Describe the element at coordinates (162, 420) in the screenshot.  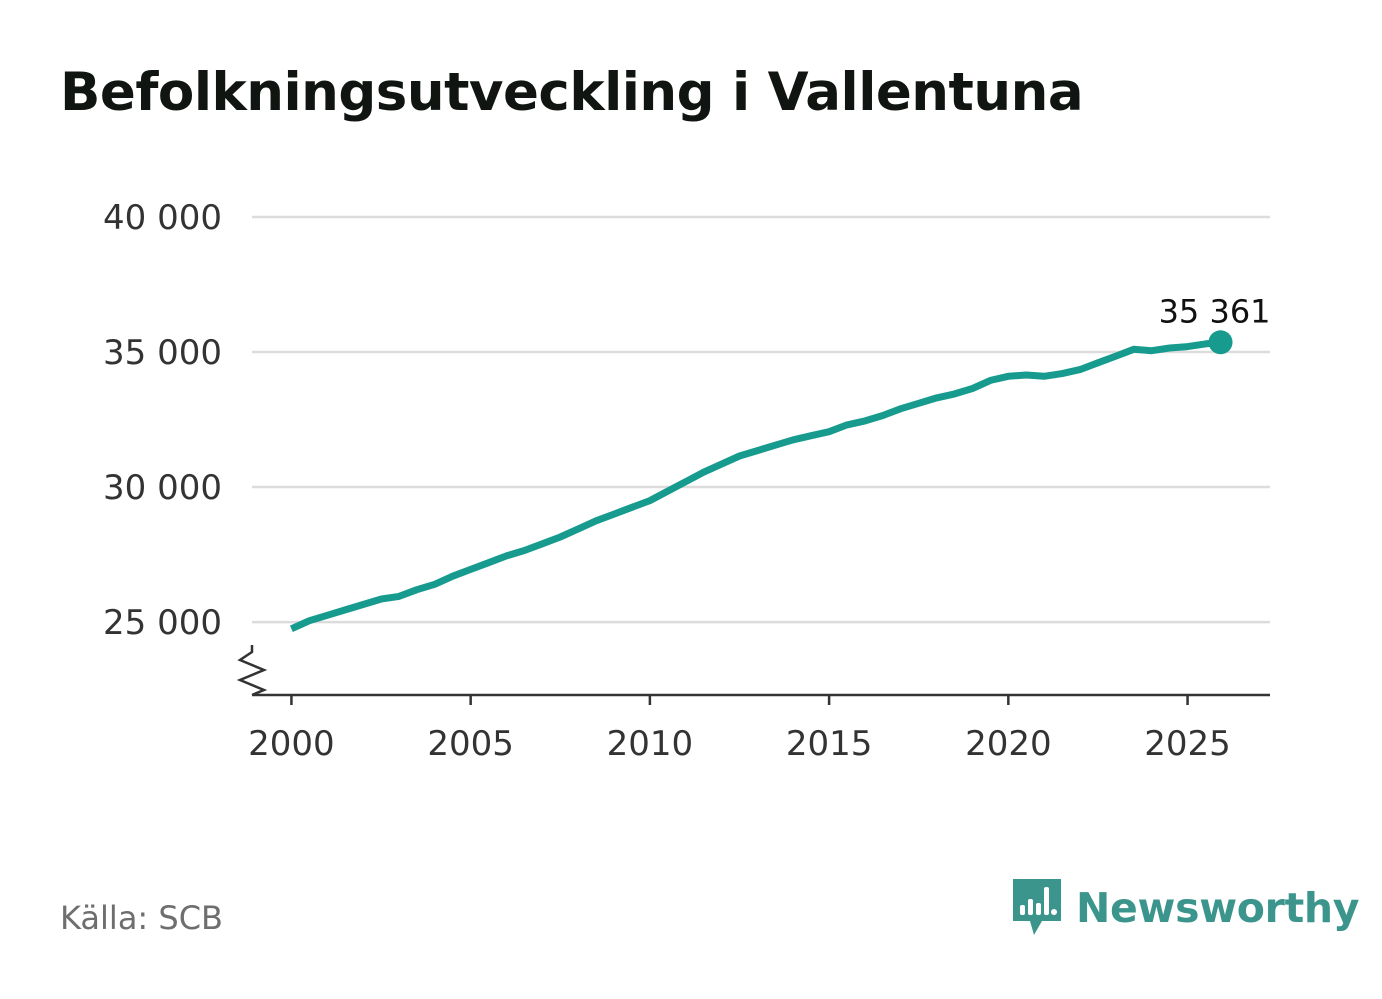
I see `y-axis: 25 000 30 000 35 000 40 000` at that location.